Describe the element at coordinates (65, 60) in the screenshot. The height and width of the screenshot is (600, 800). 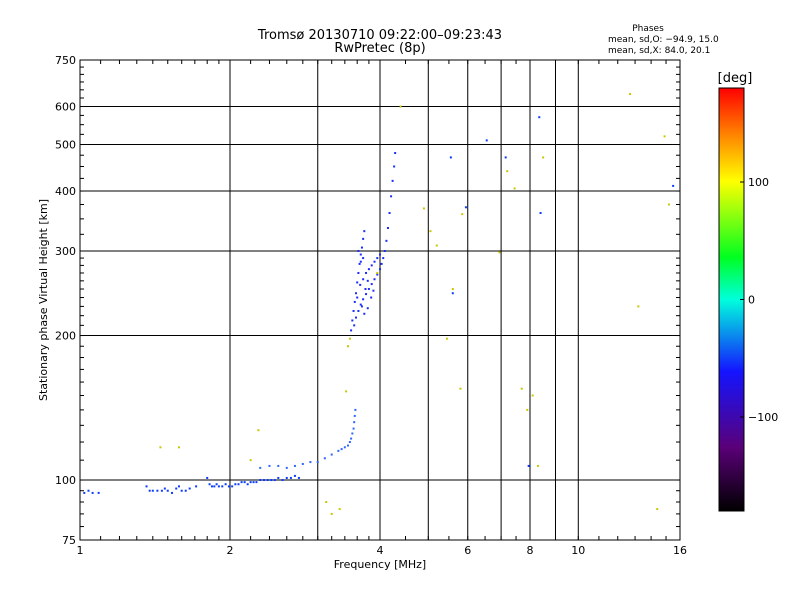
I see `y-tick-label: 750` at that location.